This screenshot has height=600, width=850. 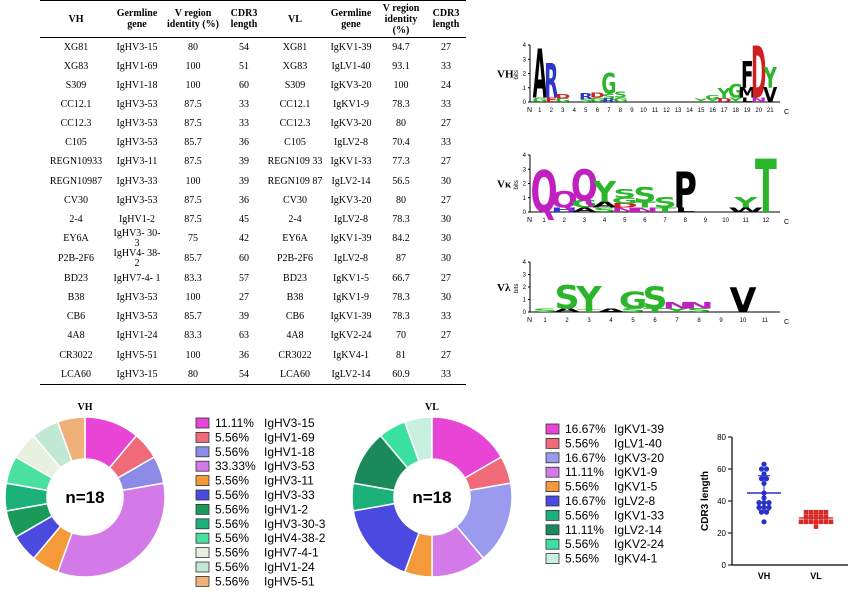 I want to click on table-cell: IgLV2-8, so click(x=351, y=143).